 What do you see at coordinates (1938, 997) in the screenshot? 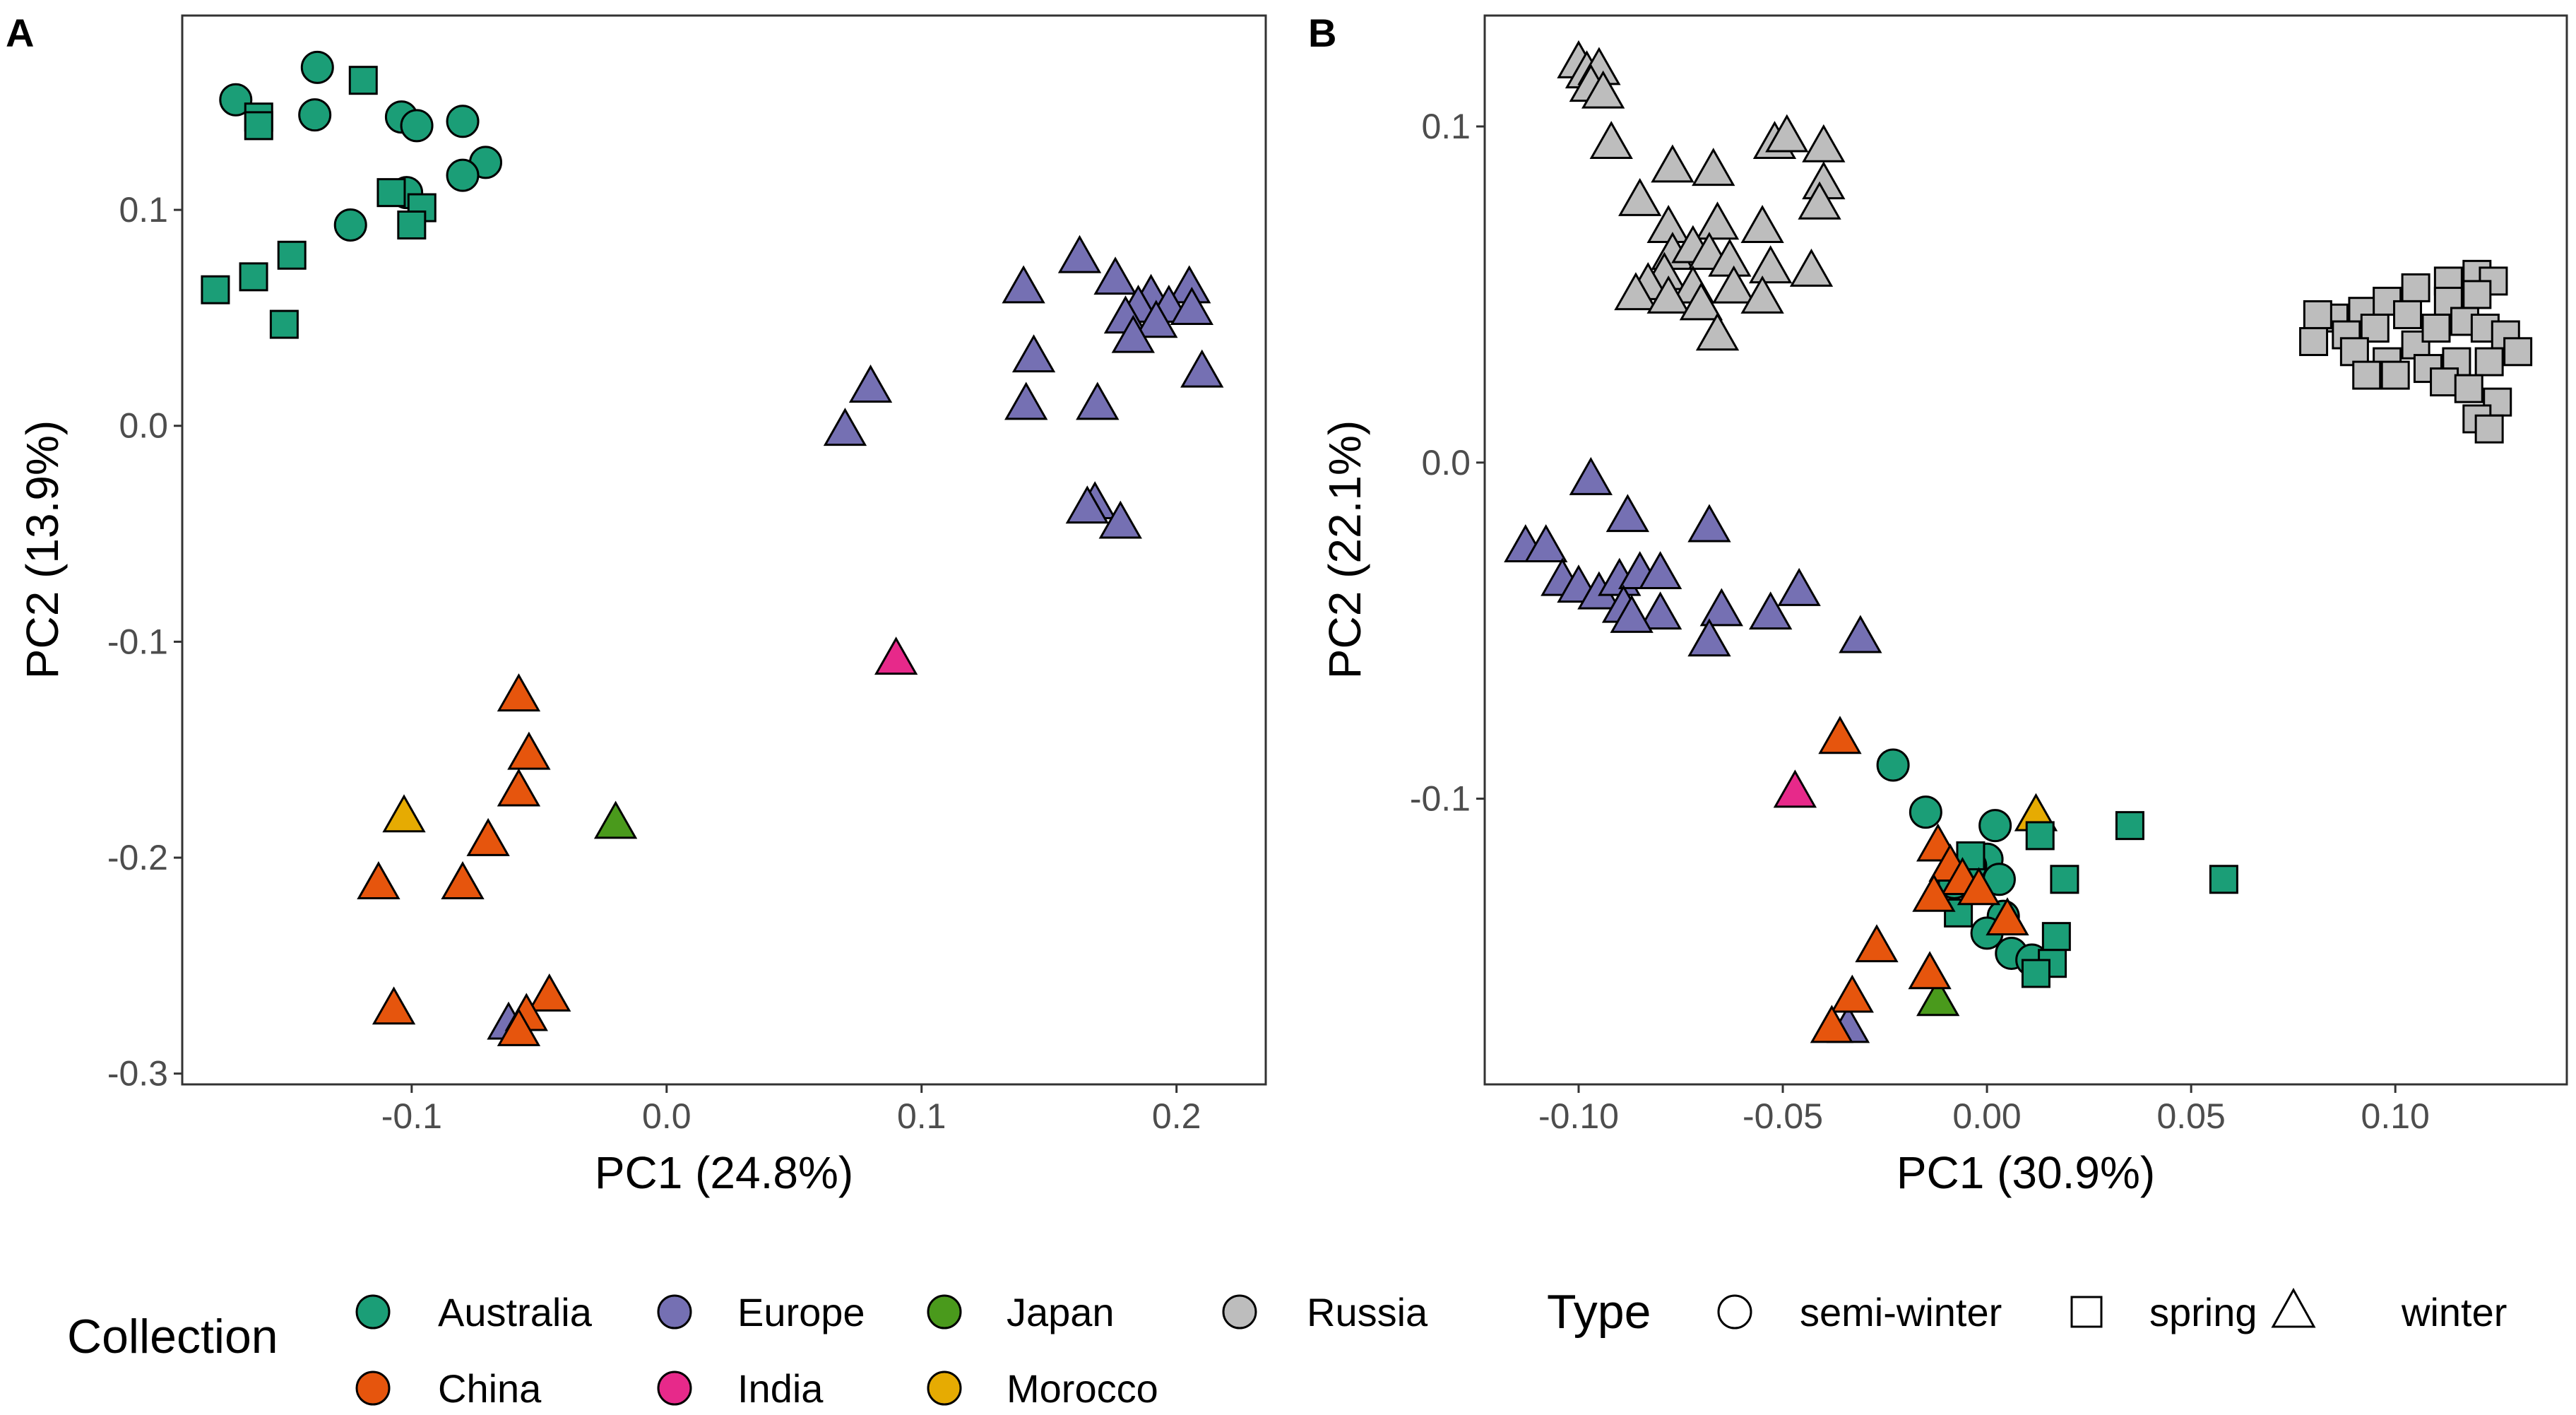
I see `data-point-japan-winter` at bounding box center [1938, 997].